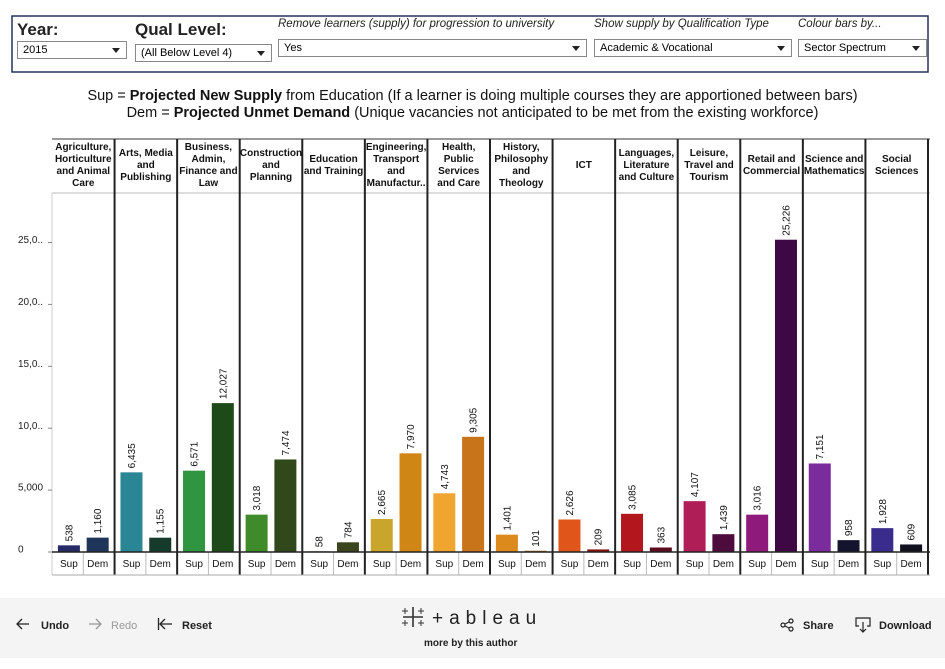  I want to click on redo-icon, so click(95, 624).